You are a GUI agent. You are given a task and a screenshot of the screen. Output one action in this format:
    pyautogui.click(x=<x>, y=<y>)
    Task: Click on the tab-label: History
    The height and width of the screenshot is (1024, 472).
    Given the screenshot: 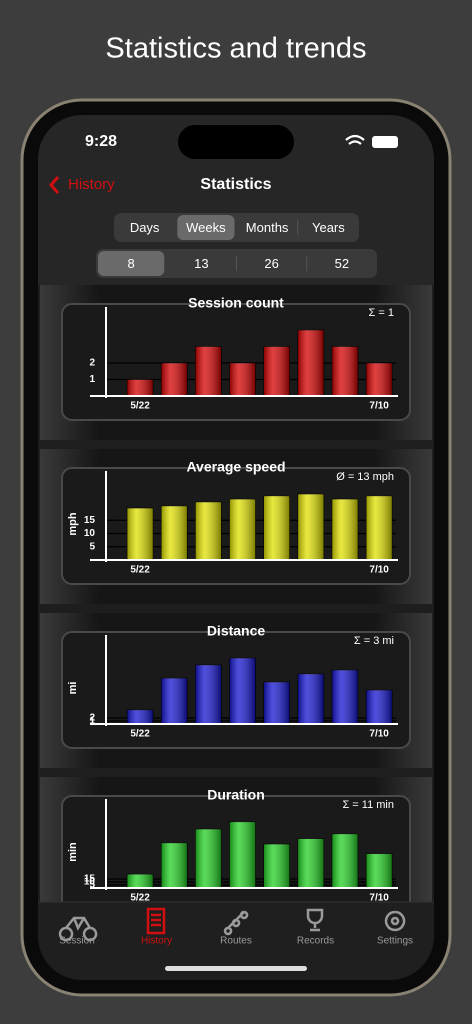 What is the action you would take?
    pyautogui.click(x=156, y=941)
    